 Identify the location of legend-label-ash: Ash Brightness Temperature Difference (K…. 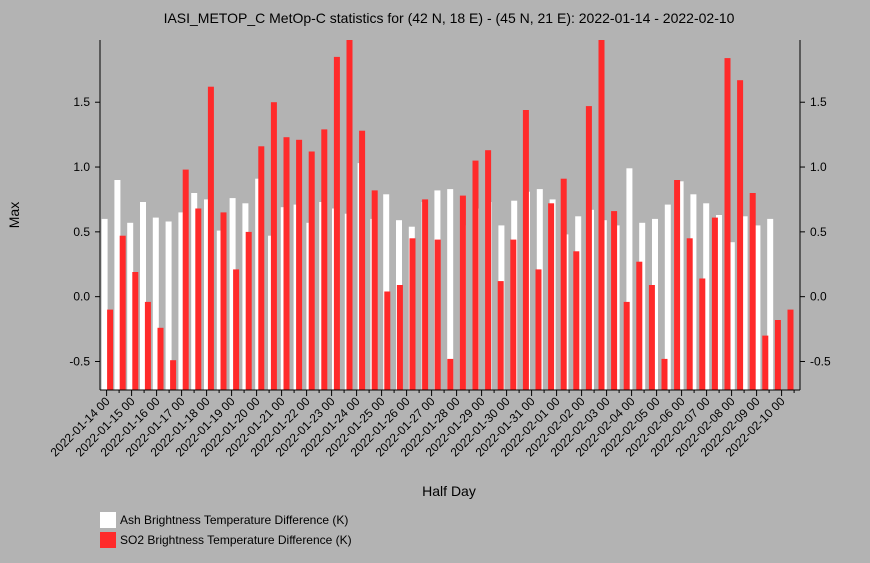
(234, 520).